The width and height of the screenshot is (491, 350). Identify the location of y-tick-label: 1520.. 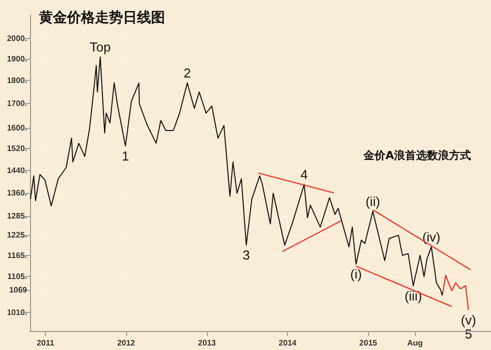
(16, 149).